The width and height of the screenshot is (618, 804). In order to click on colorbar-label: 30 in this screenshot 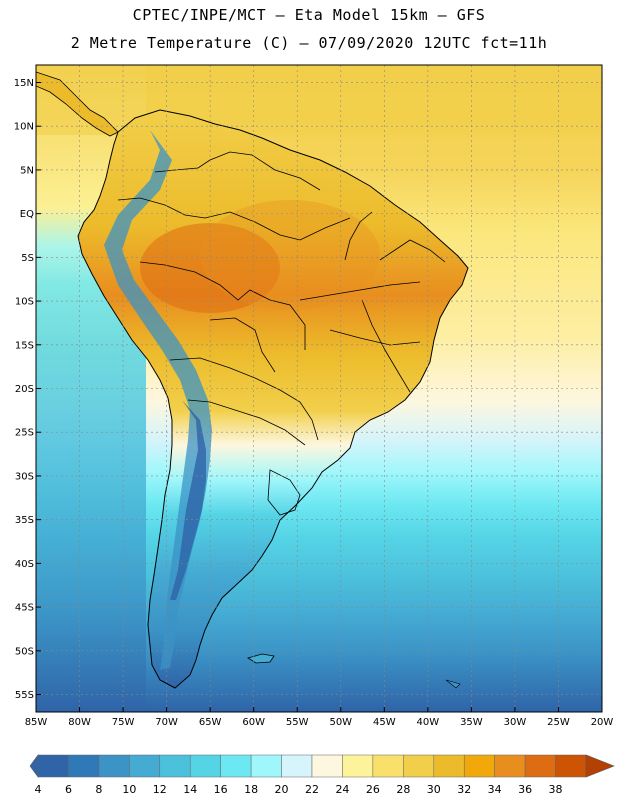, I will do `click(434, 789)`.